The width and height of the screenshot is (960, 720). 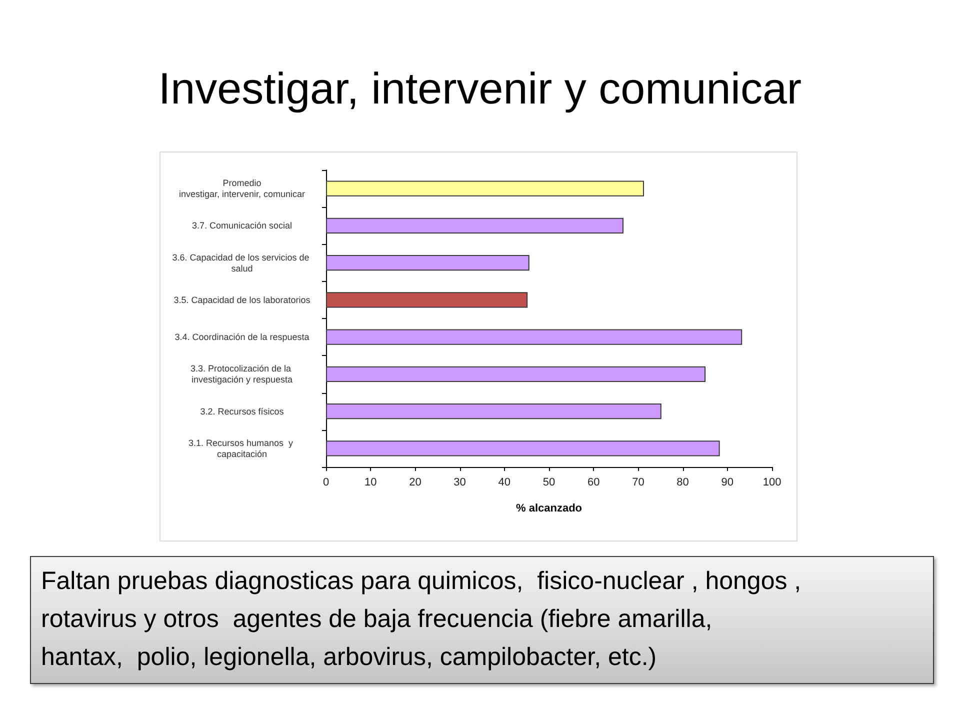 What do you see at coordinates (772, 482) in the screenshot?
I see `x-tick-label: 100` at bounding box center [772, 482].